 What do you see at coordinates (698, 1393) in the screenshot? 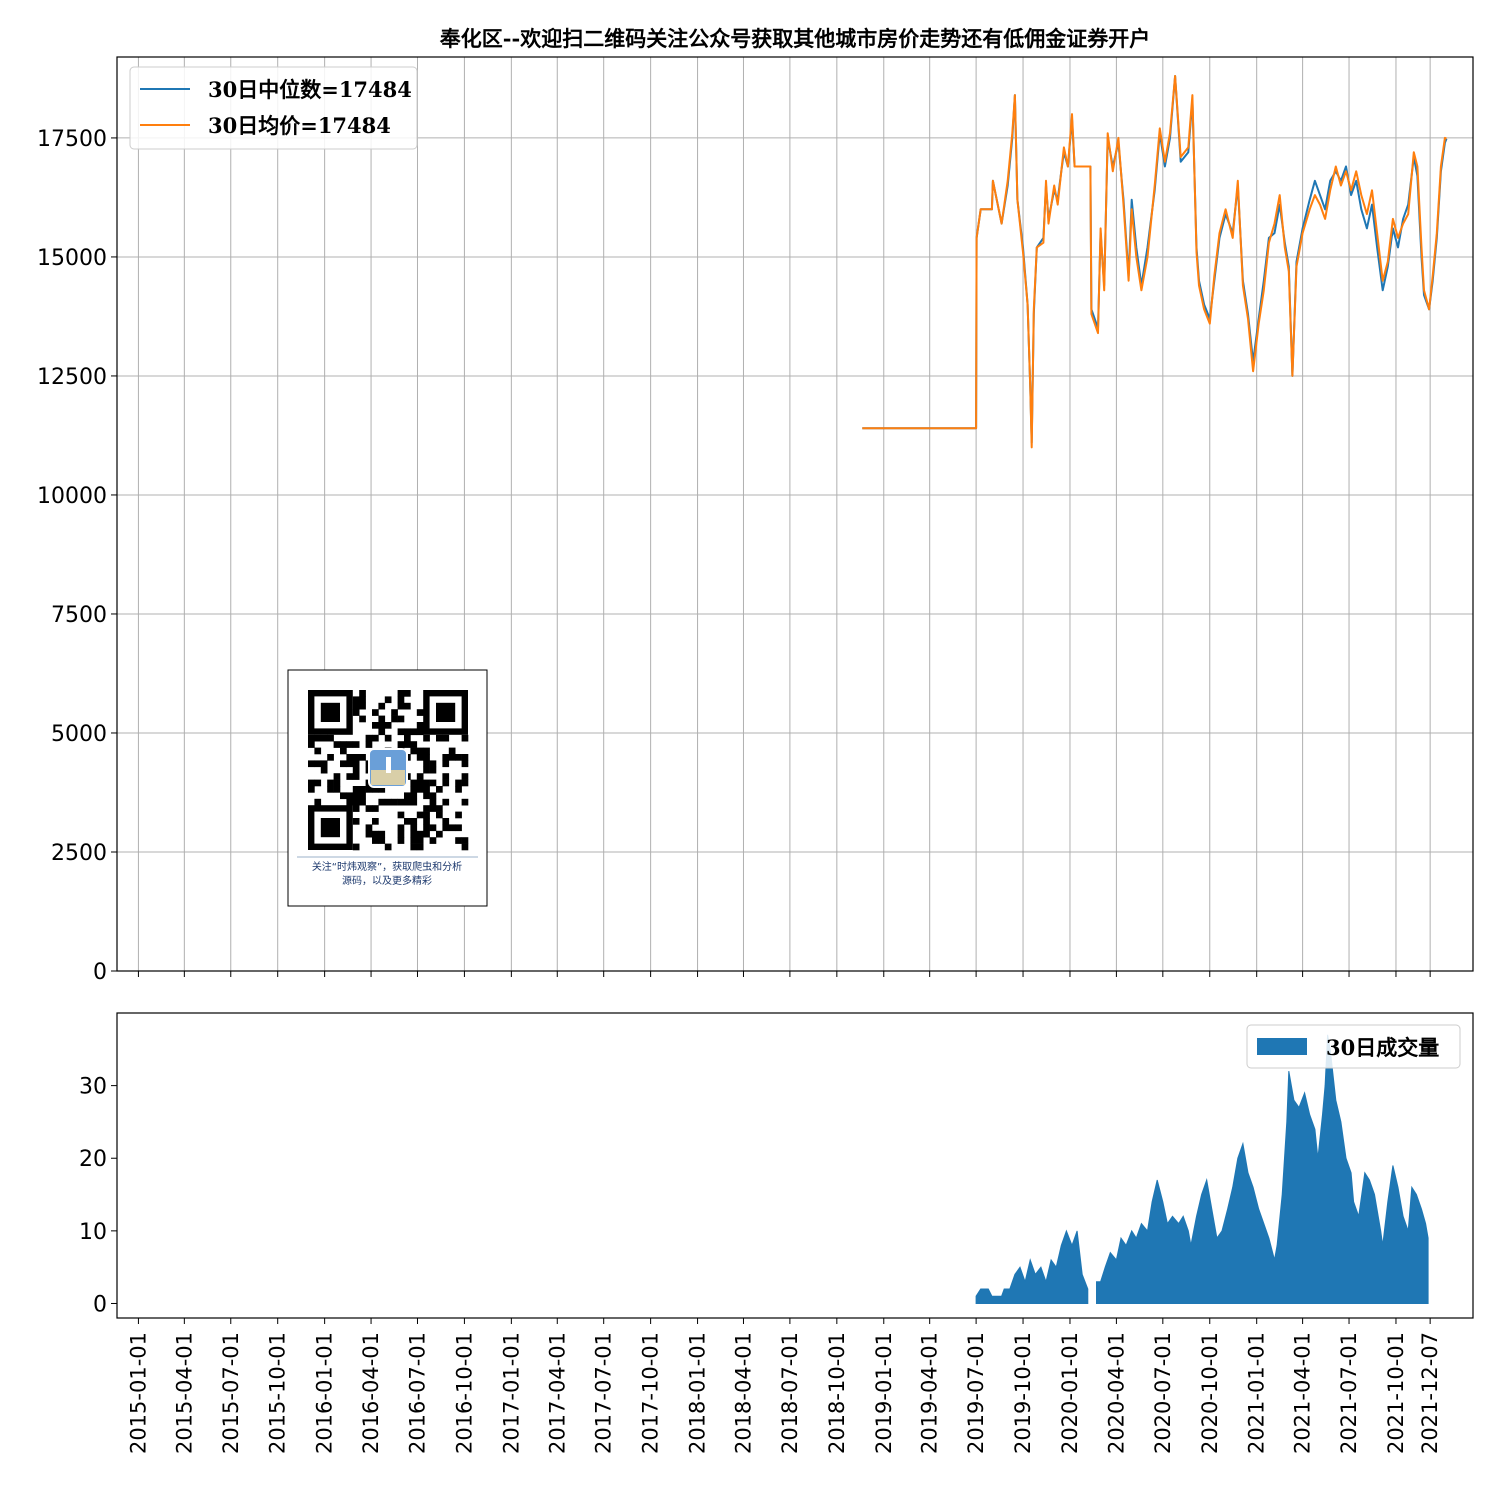
I see `x-tick-label: 2018-01-01` at bounding box center [698, 1393].